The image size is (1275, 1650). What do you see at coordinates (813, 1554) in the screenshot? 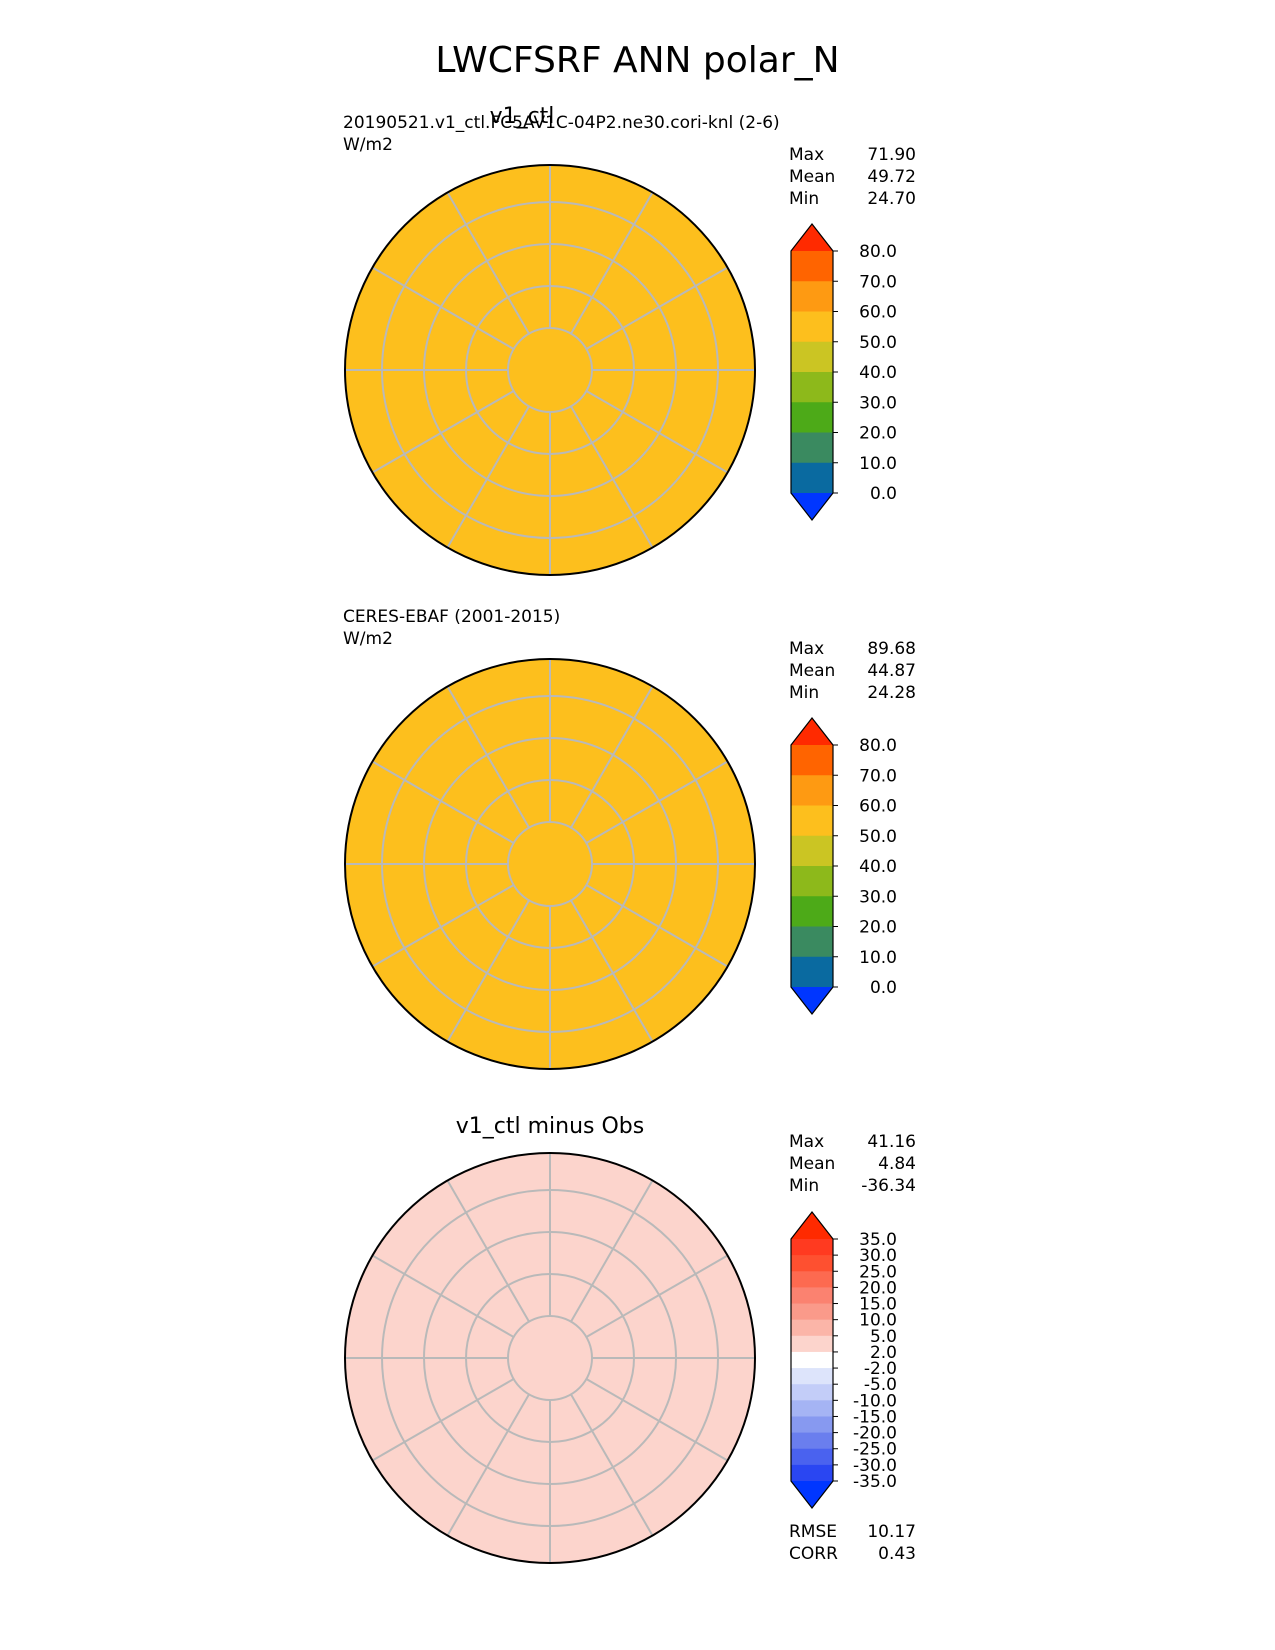
I see `corr-label: CORR` at bounding box center [813, 1554].